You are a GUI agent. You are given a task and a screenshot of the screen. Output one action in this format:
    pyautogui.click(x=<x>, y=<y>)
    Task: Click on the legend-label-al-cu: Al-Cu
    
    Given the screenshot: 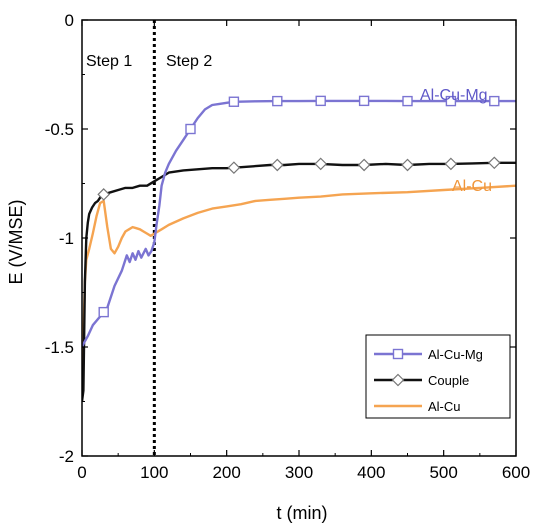 What is the action you would take?
    pyautogui.click(x=444, y=406)
    